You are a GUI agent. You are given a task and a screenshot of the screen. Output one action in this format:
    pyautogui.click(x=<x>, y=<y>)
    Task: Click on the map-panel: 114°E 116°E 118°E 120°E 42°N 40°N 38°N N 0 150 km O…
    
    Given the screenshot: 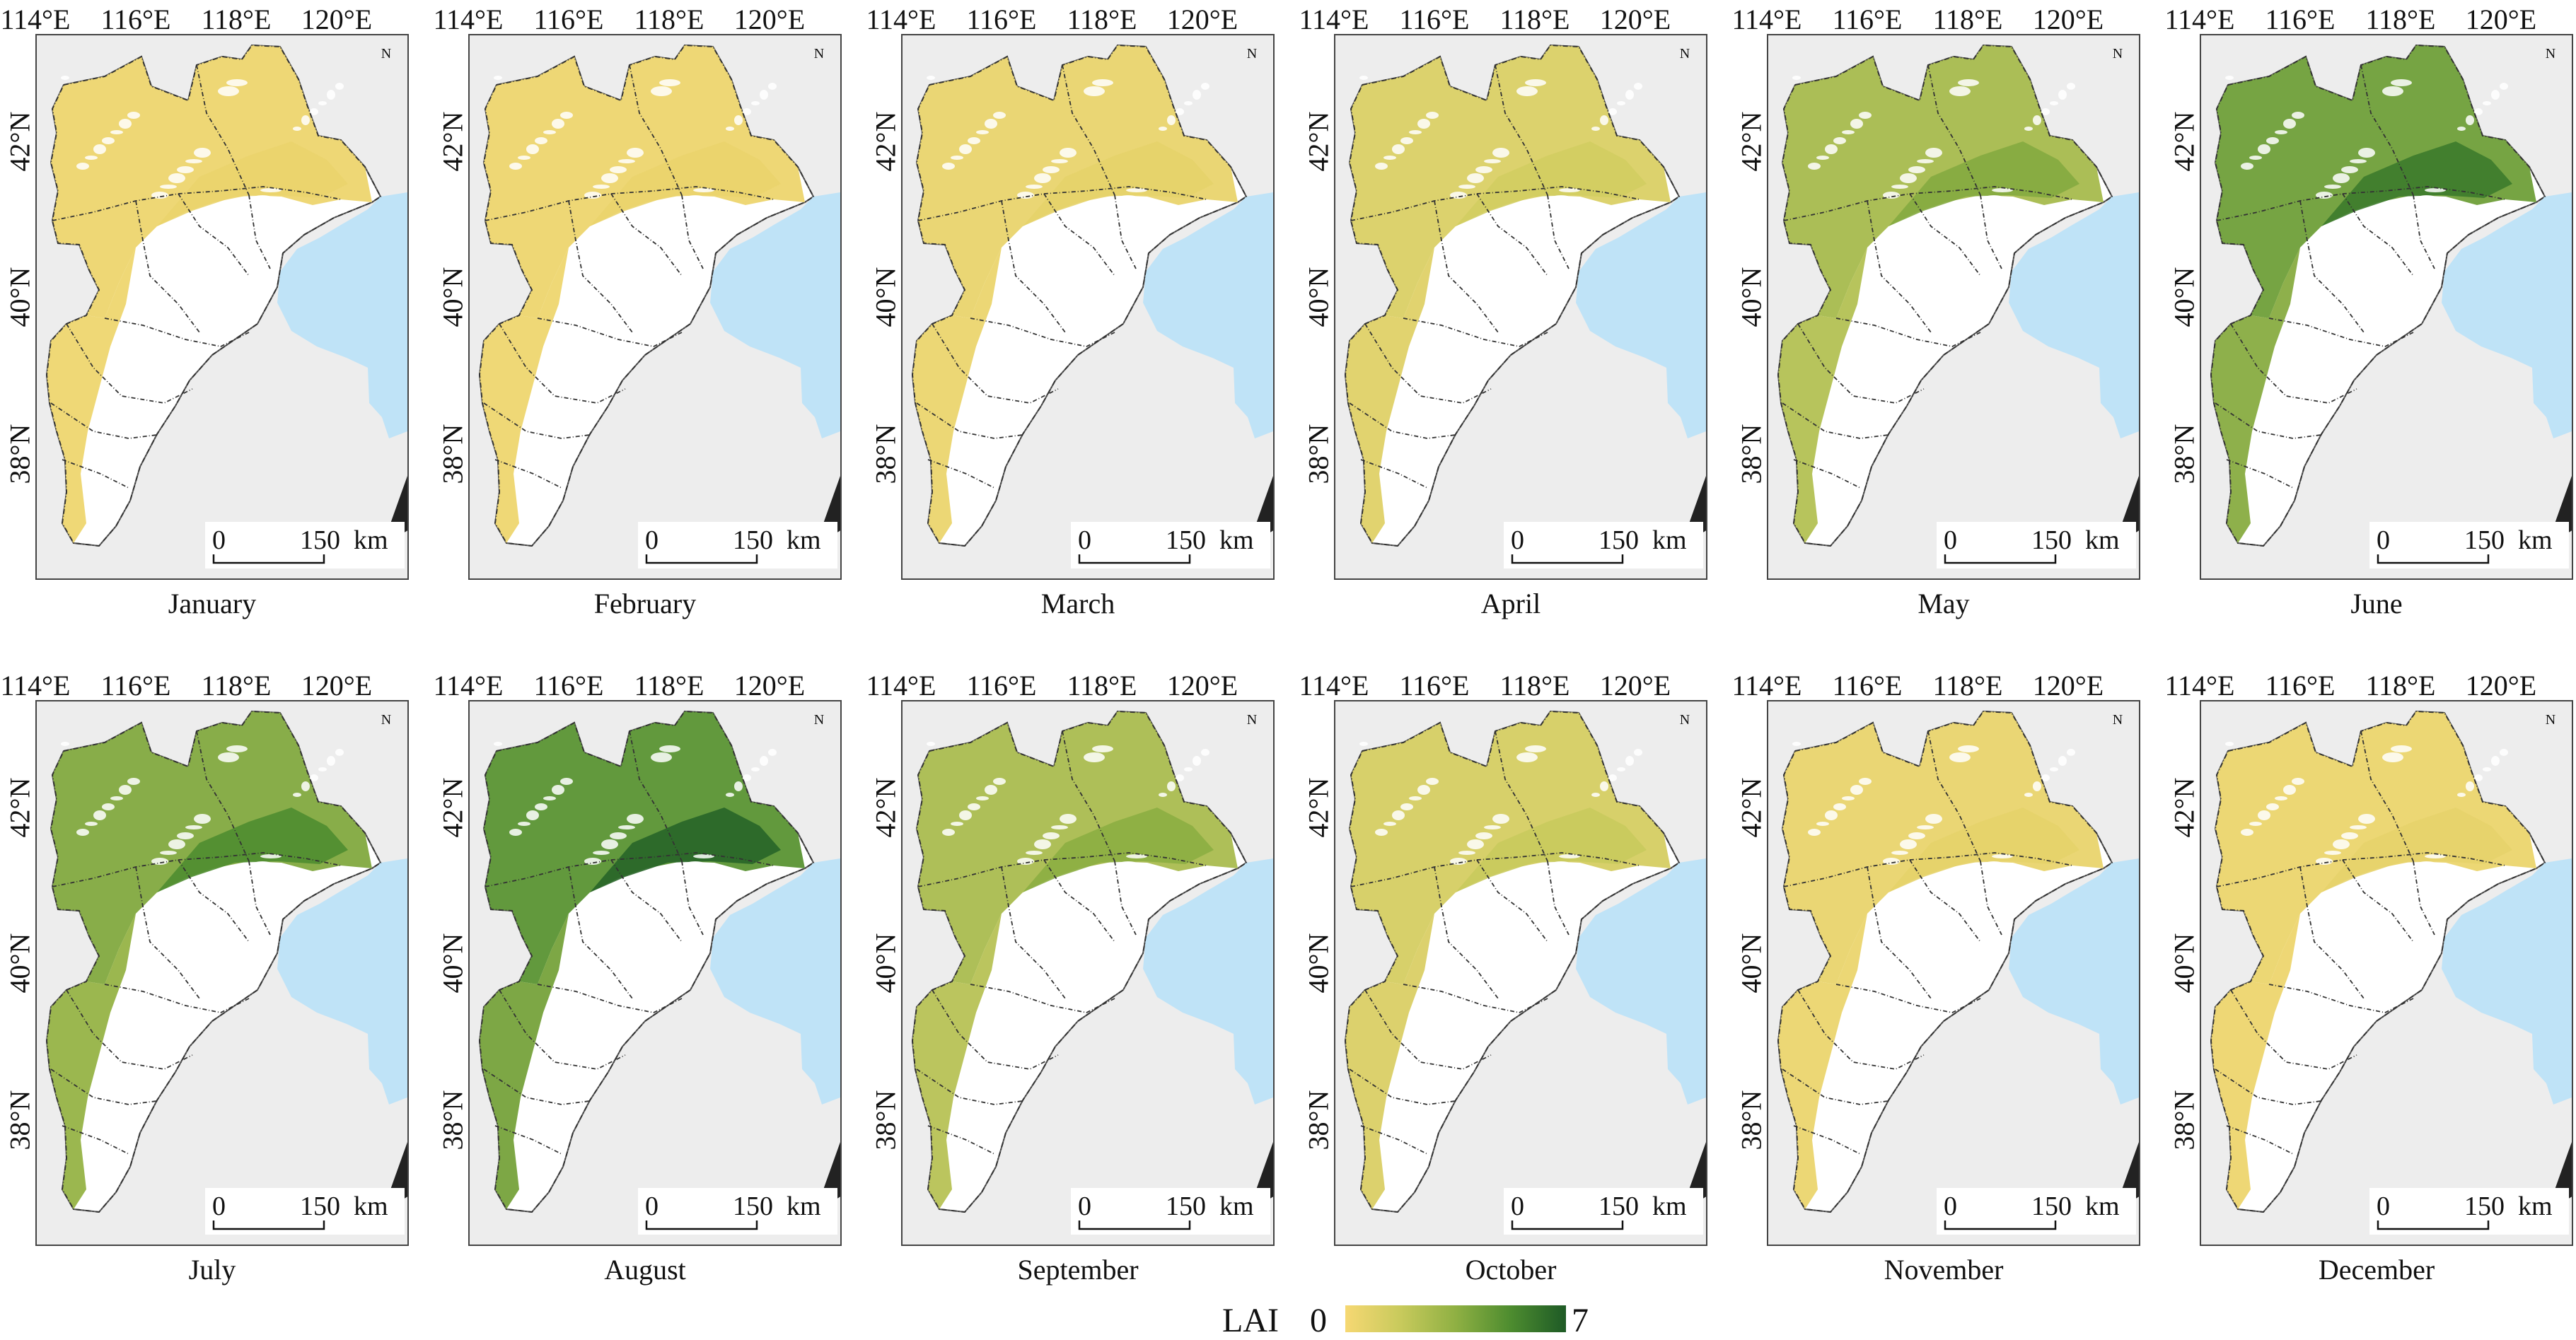 What is the action you would take?
    pyautogui.click(x=1515, y=984)
    